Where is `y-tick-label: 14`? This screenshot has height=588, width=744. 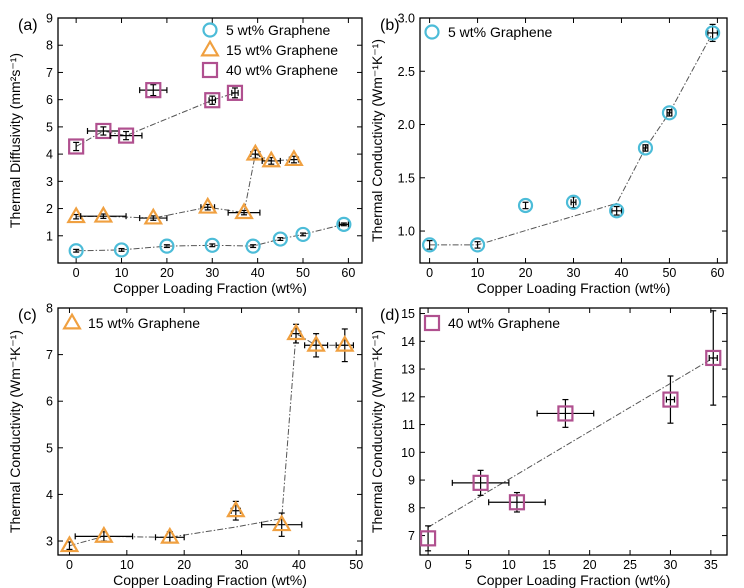
y-tick-label: 14 is located at coordinates (408, 342).